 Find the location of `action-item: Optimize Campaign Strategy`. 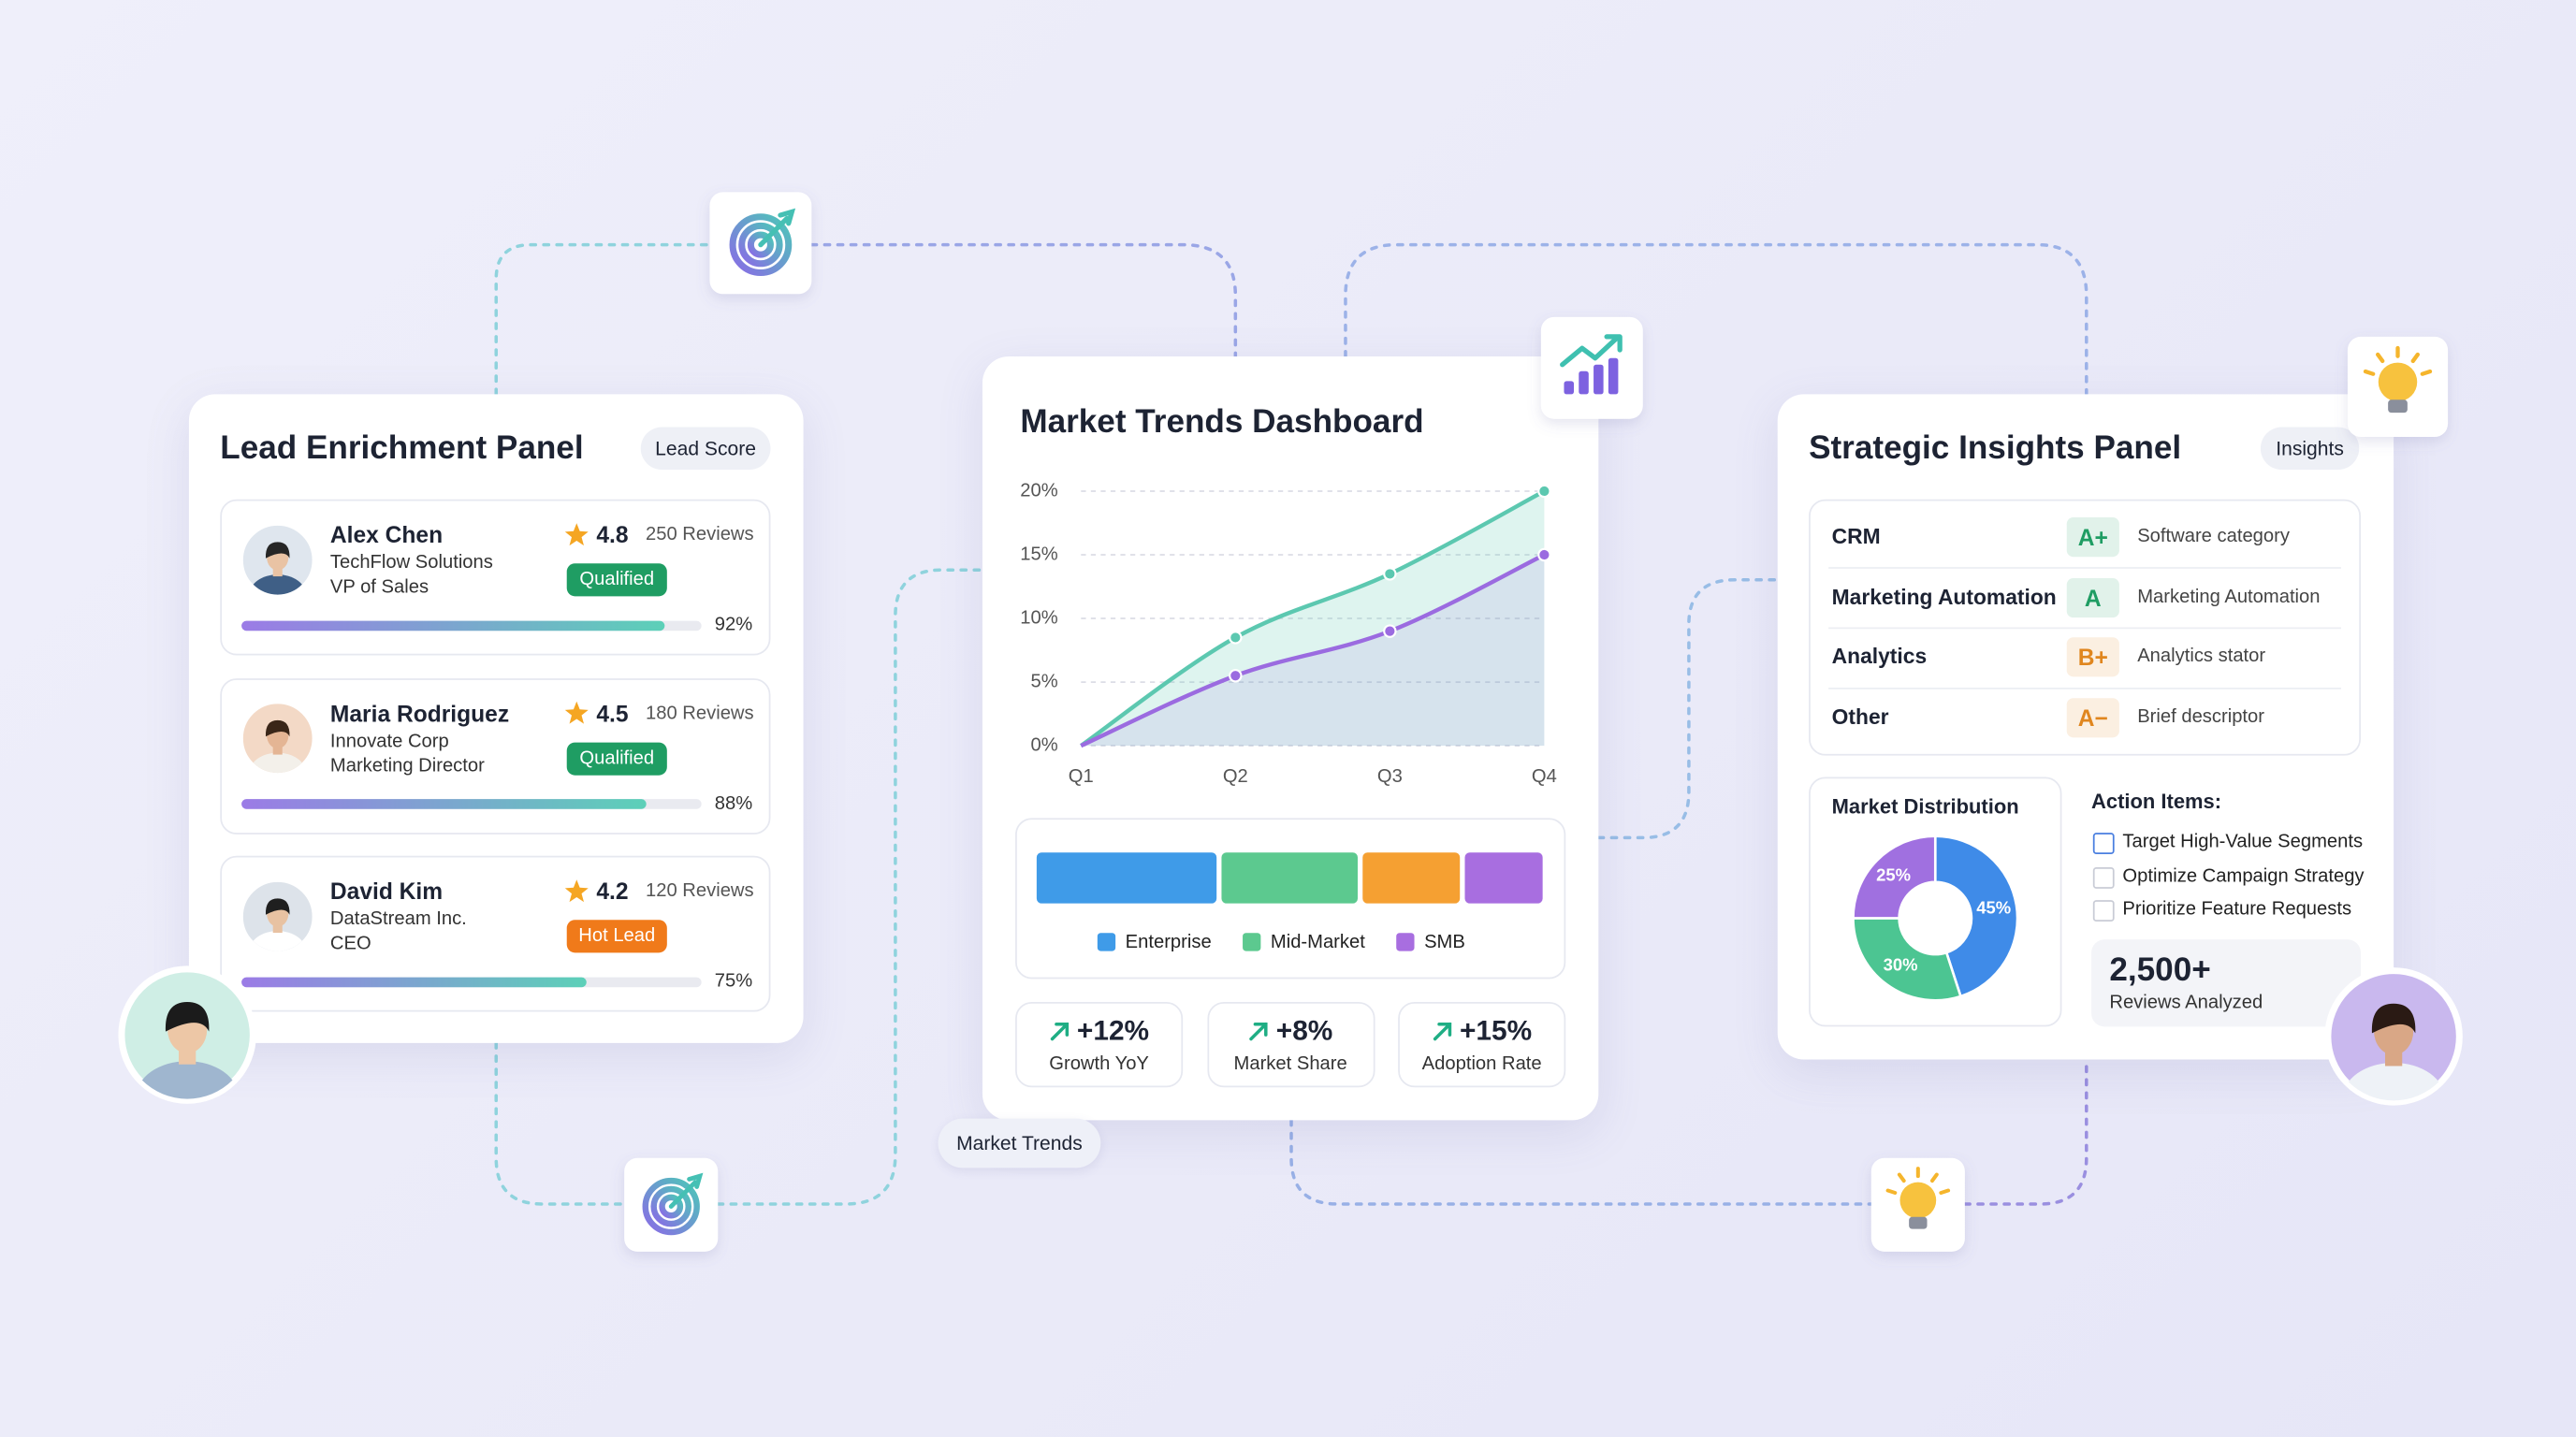

action-item: Optimize Campaign Strategy is located at coordinates (2243, 875).